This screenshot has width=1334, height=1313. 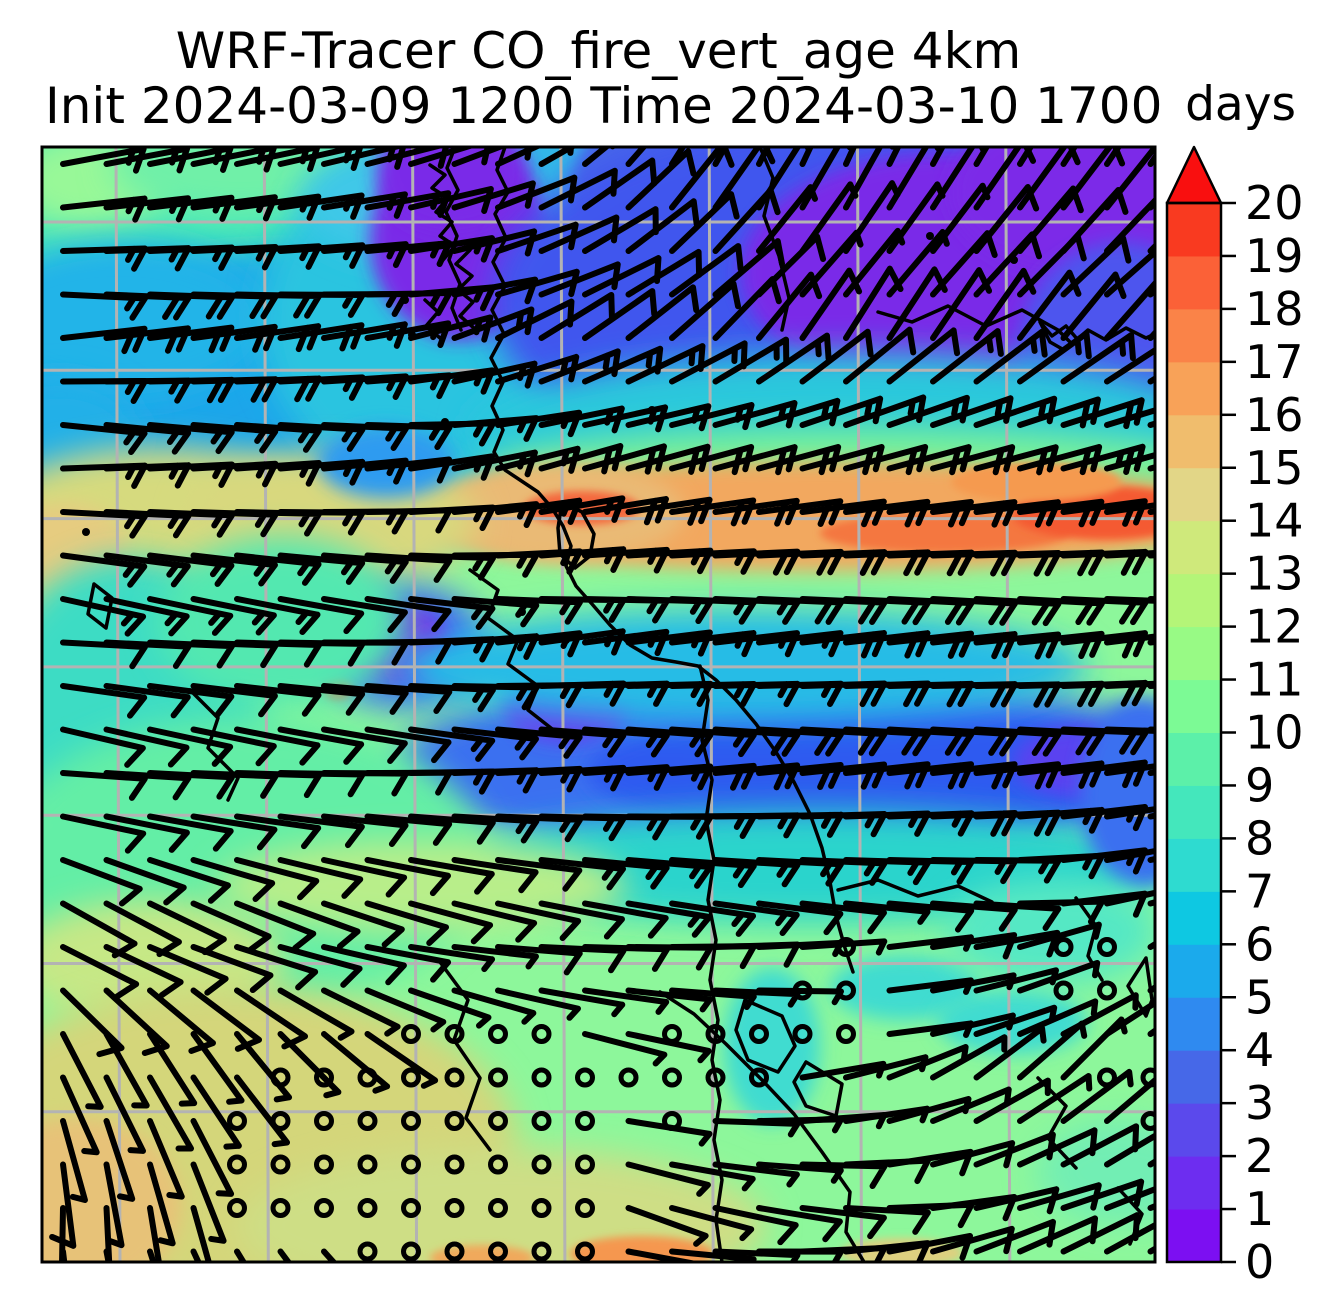 I want to click on plot-title-line1: WRF-Tracer CO_fire_vert_age 4km, so click(x=598, y=51).